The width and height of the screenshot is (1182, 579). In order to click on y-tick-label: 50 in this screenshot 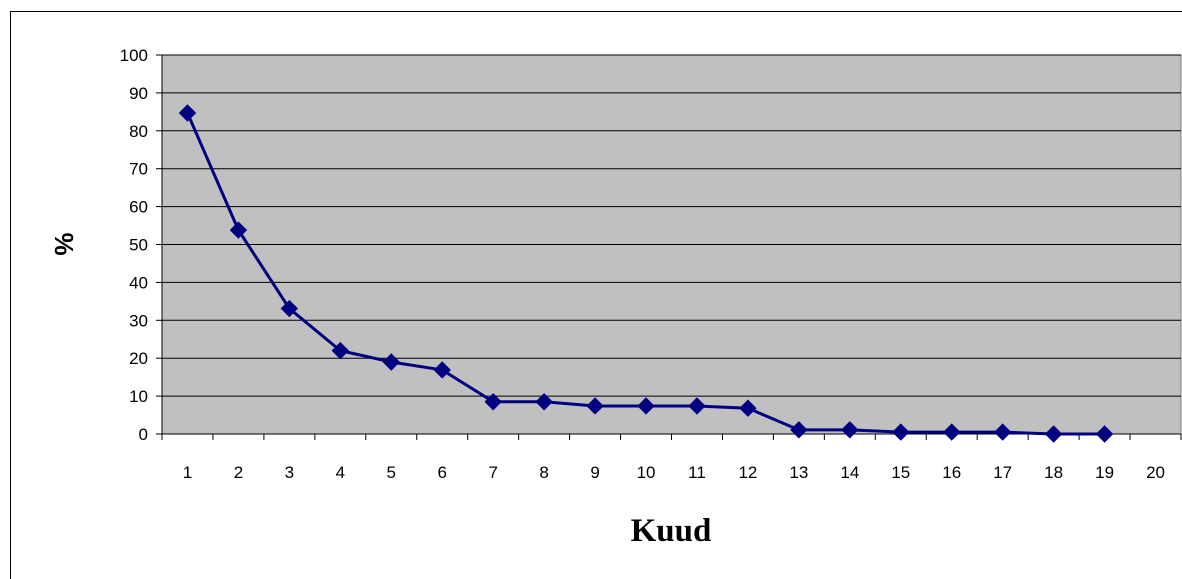, I will do `click(138, 245)`.